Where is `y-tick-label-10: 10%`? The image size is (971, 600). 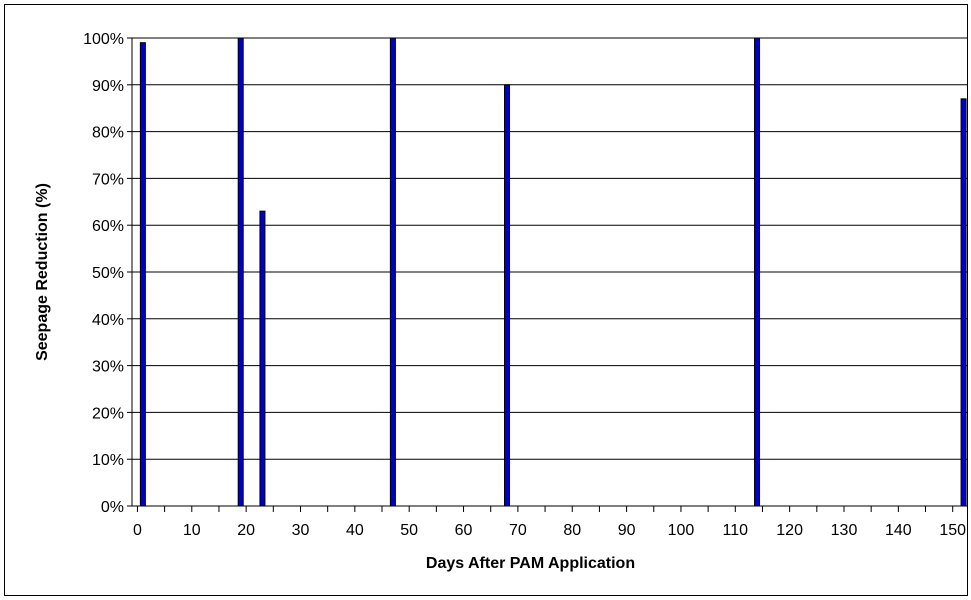
y-tick-label-10: 10% is located at coordinates (108, 460).